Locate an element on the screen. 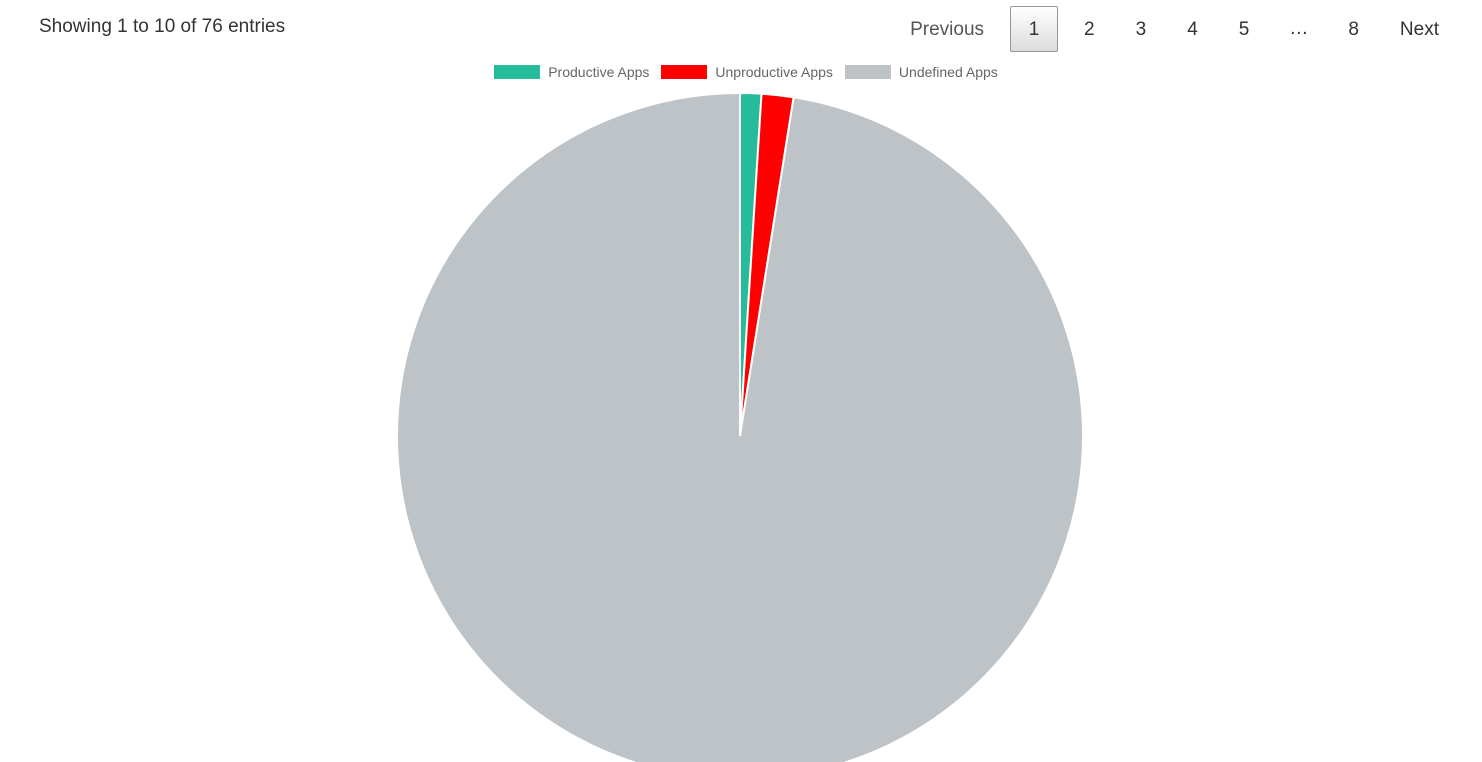 This screenshot has width=1482, height=762. next-button: Next is located at coordinates (1419, 29).